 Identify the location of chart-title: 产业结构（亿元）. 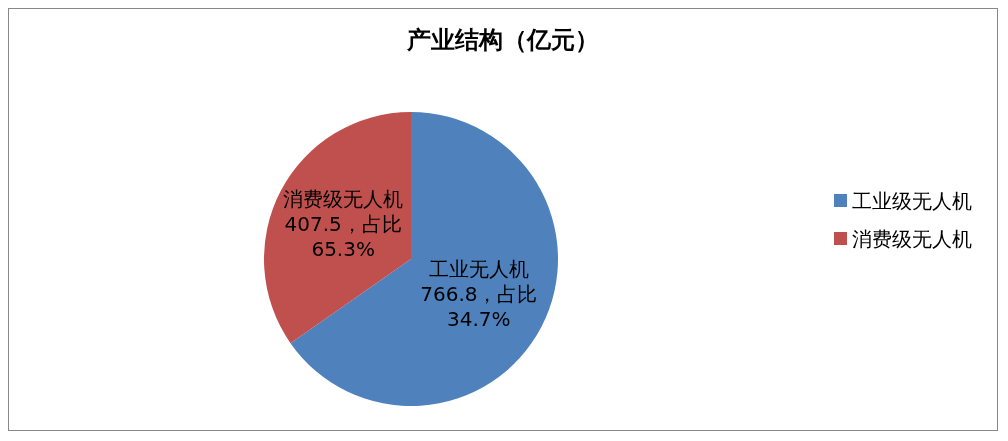
(502, 40).